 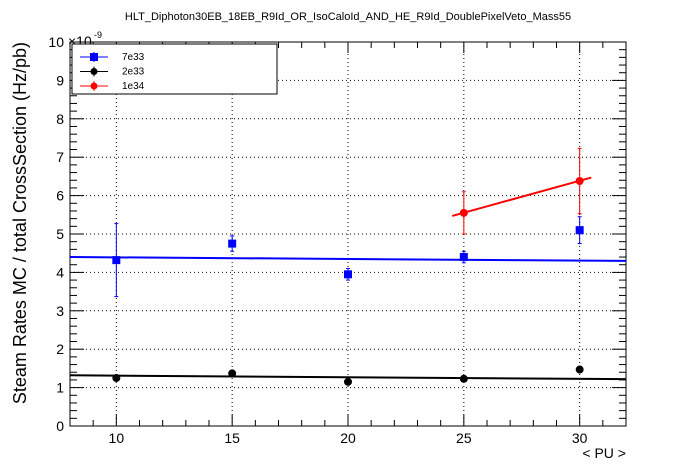 What do you see at coordinates (60, 234) in the screenshot?
I see `y-tick-label: 5` at bounding box center [60, 234].